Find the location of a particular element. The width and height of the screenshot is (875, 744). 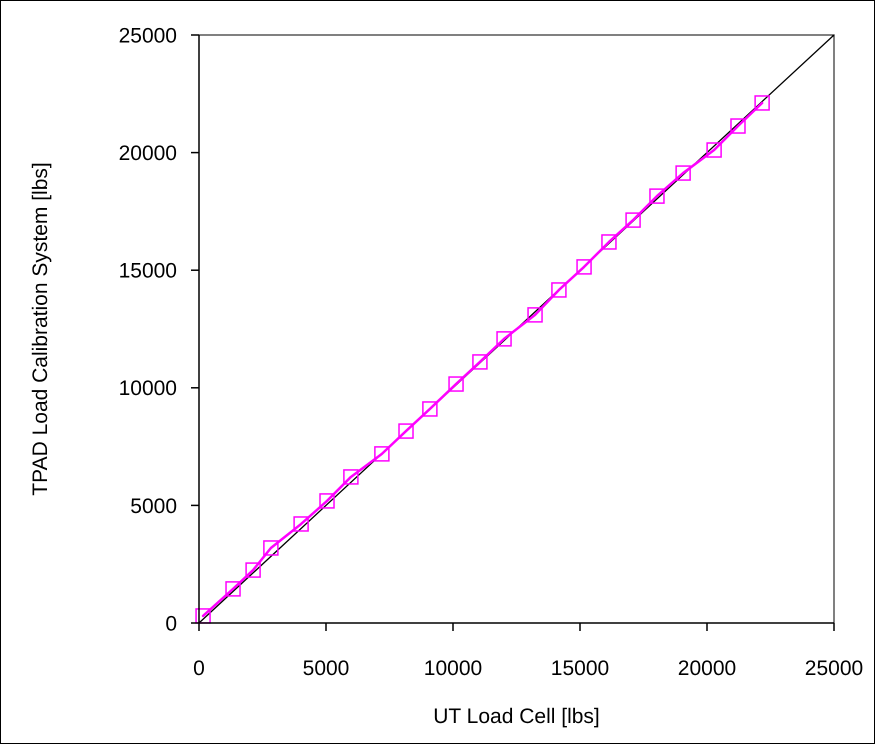

x-tick-label: 5000 is located at coordinates (326, 668).